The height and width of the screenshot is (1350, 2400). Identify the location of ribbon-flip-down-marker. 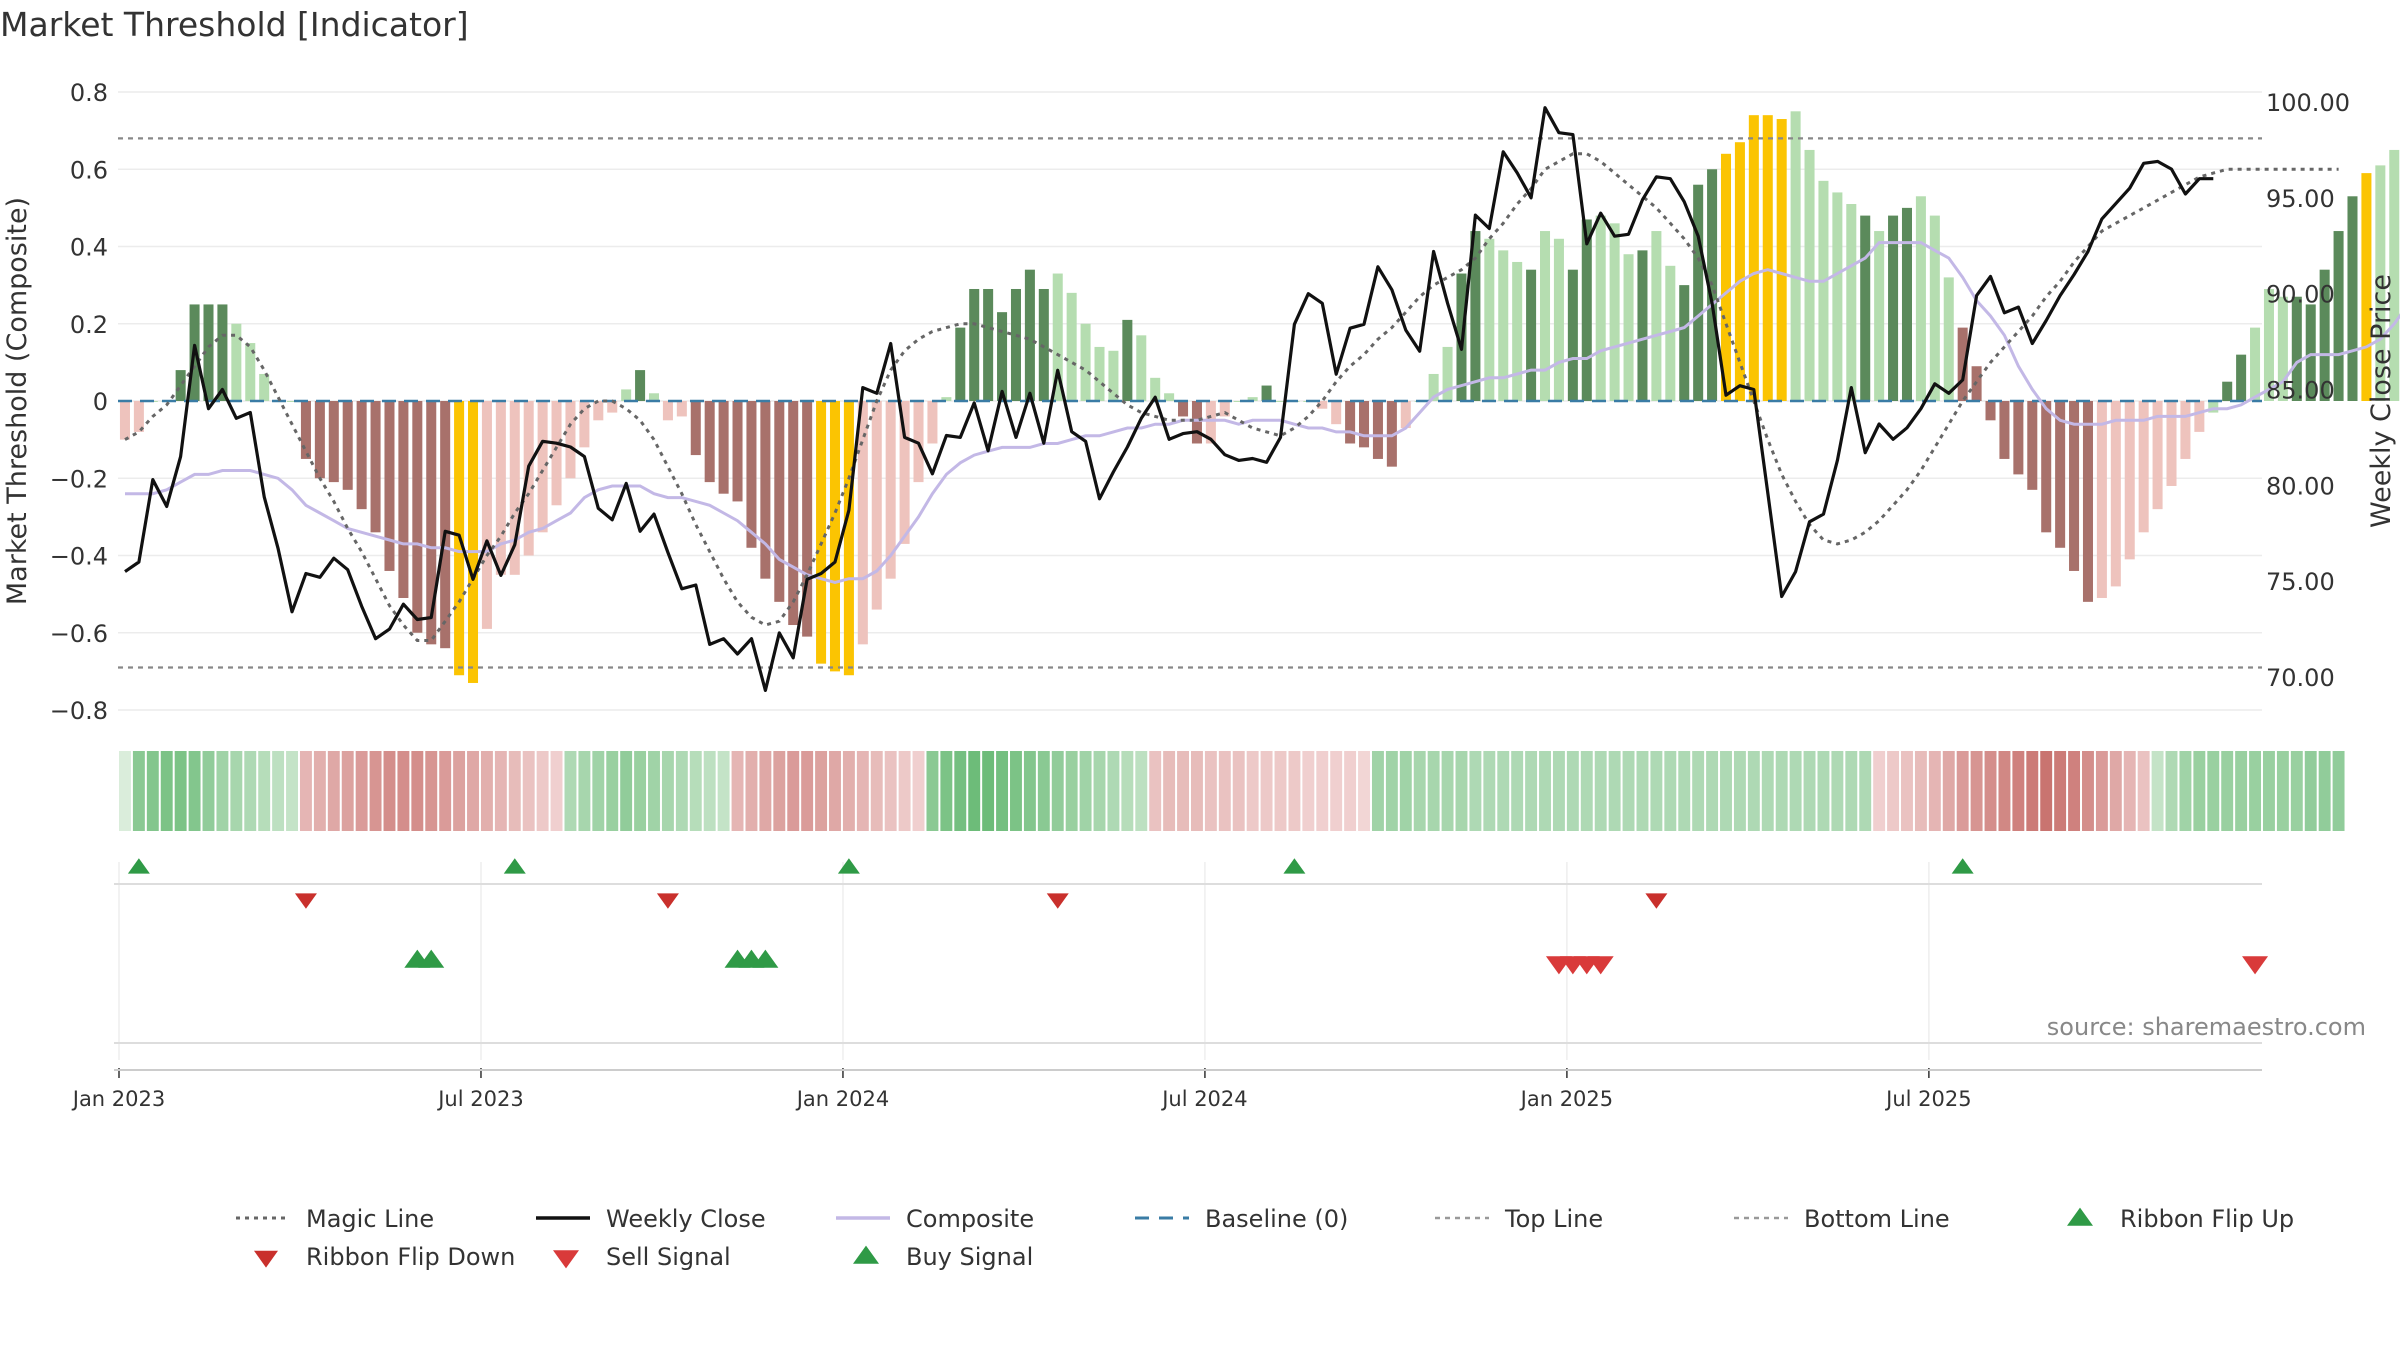
(1656, 901).